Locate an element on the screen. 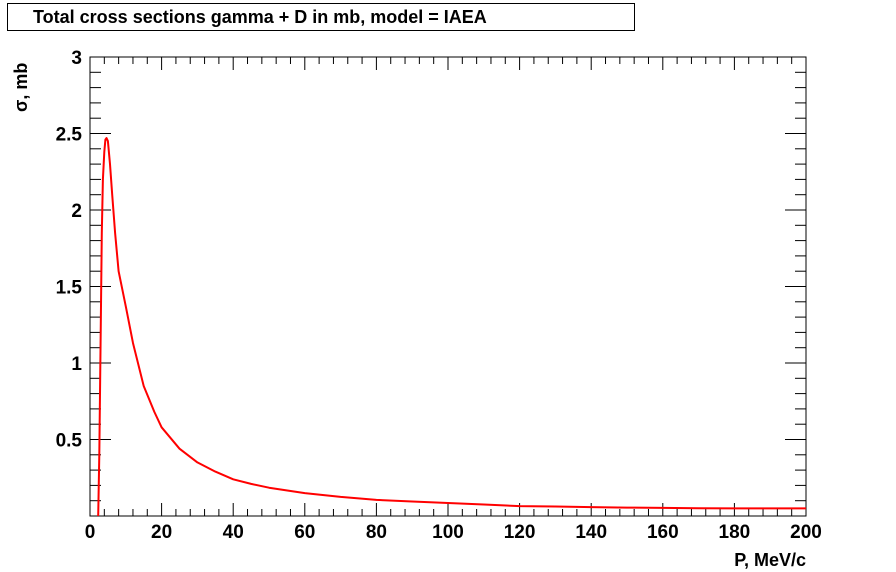 This screenshot has width=896, height=572. x-tick-label: 160 is located at coordinates (663, 532).